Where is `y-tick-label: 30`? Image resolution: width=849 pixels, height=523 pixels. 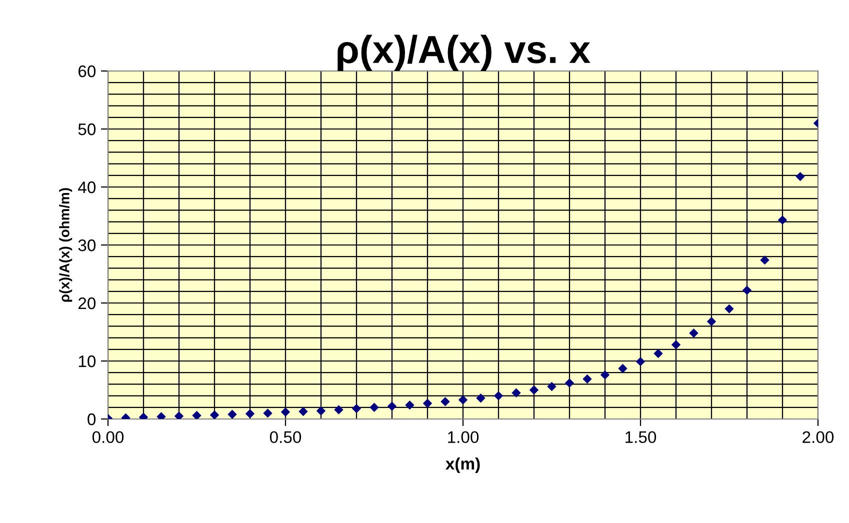
y-tick-label: 30 is located at coordinates (87, 245).